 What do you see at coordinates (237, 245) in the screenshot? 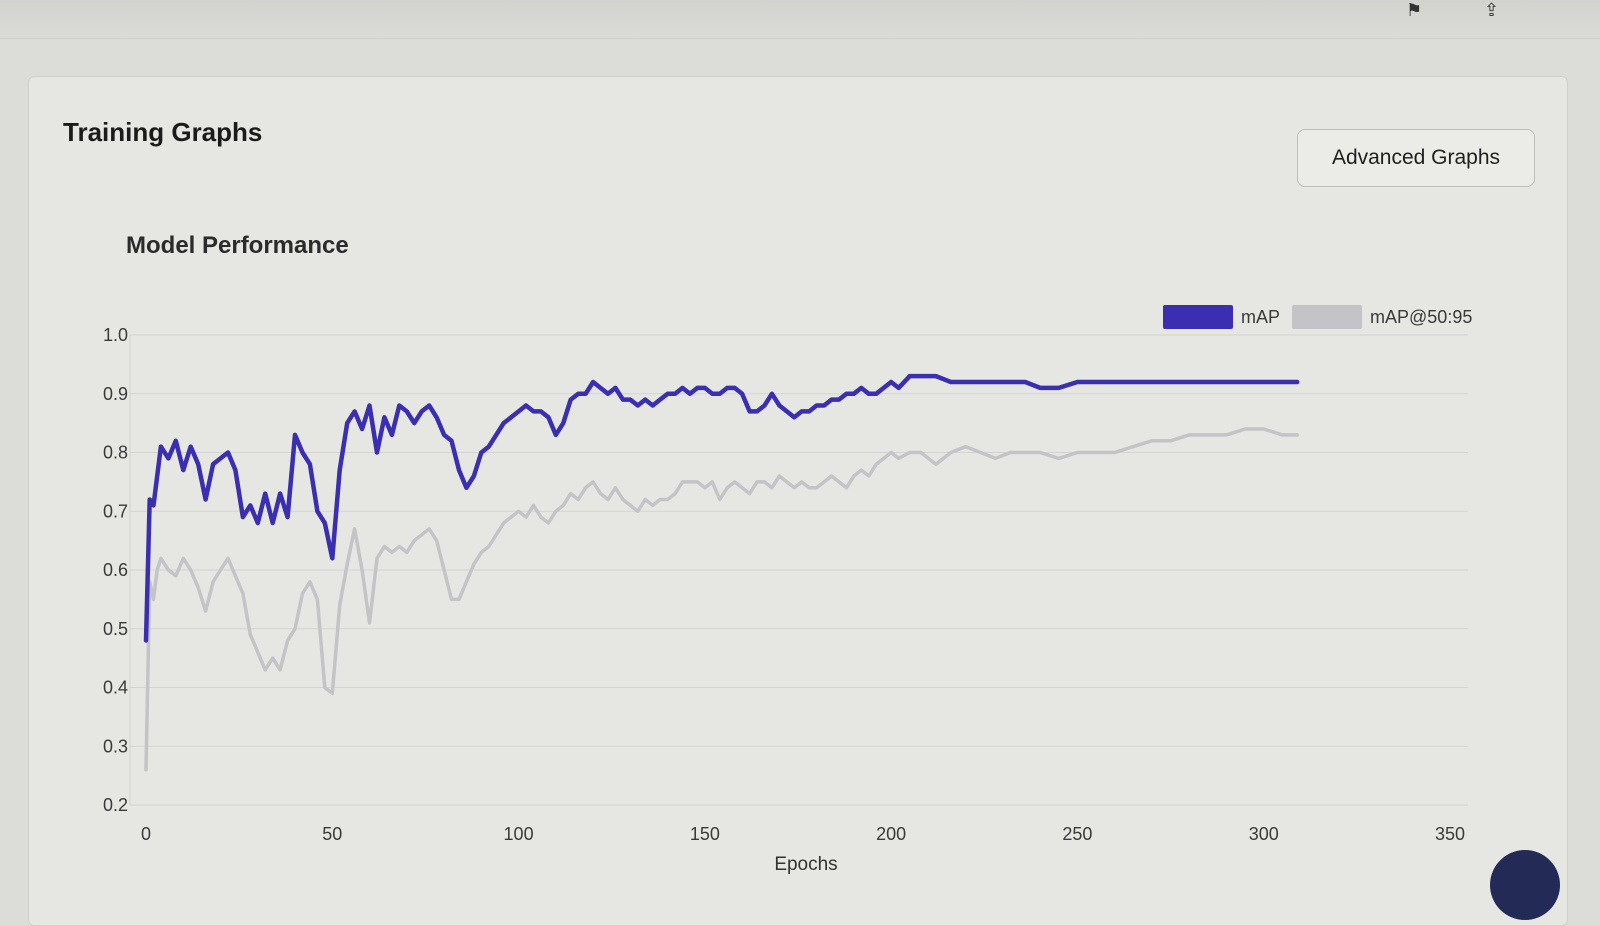
I see `chart-title: Model Performance` at bounding box center [237, 245].